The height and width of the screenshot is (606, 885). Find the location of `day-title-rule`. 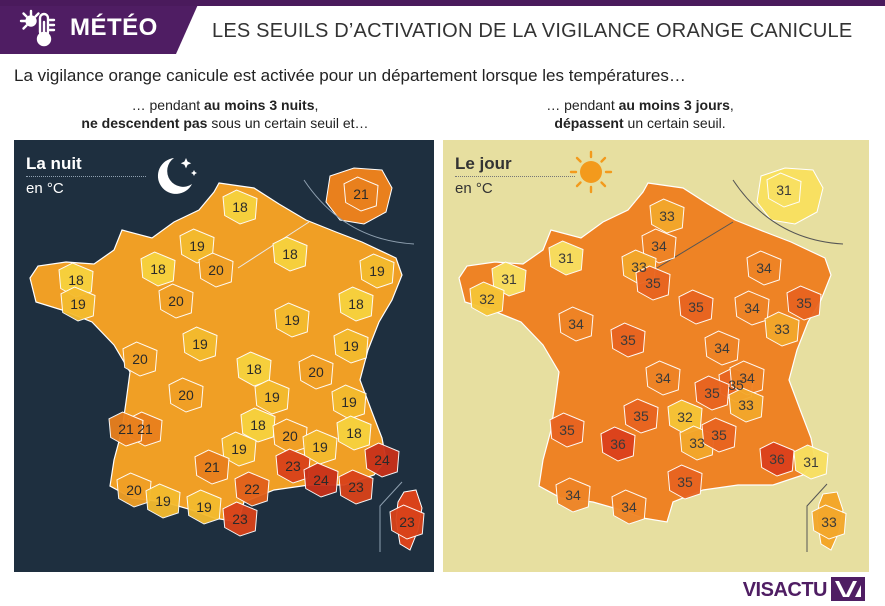

day-title-rule is located at coordinates (515, 176).